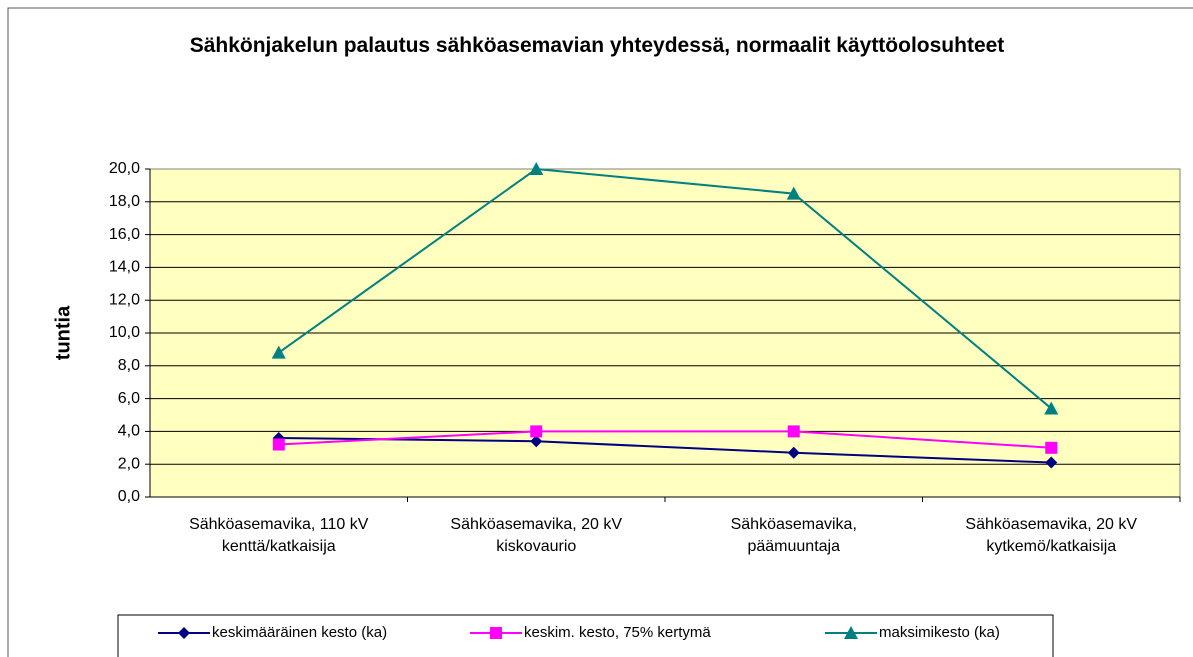 The height and width of the screenshot is (657, 1193). What do you see at coordinates (279, 524) in the screenshot?
I see `x-tick-label: Sähköasemavika, 110 kV` at bounding box center [279, 524].